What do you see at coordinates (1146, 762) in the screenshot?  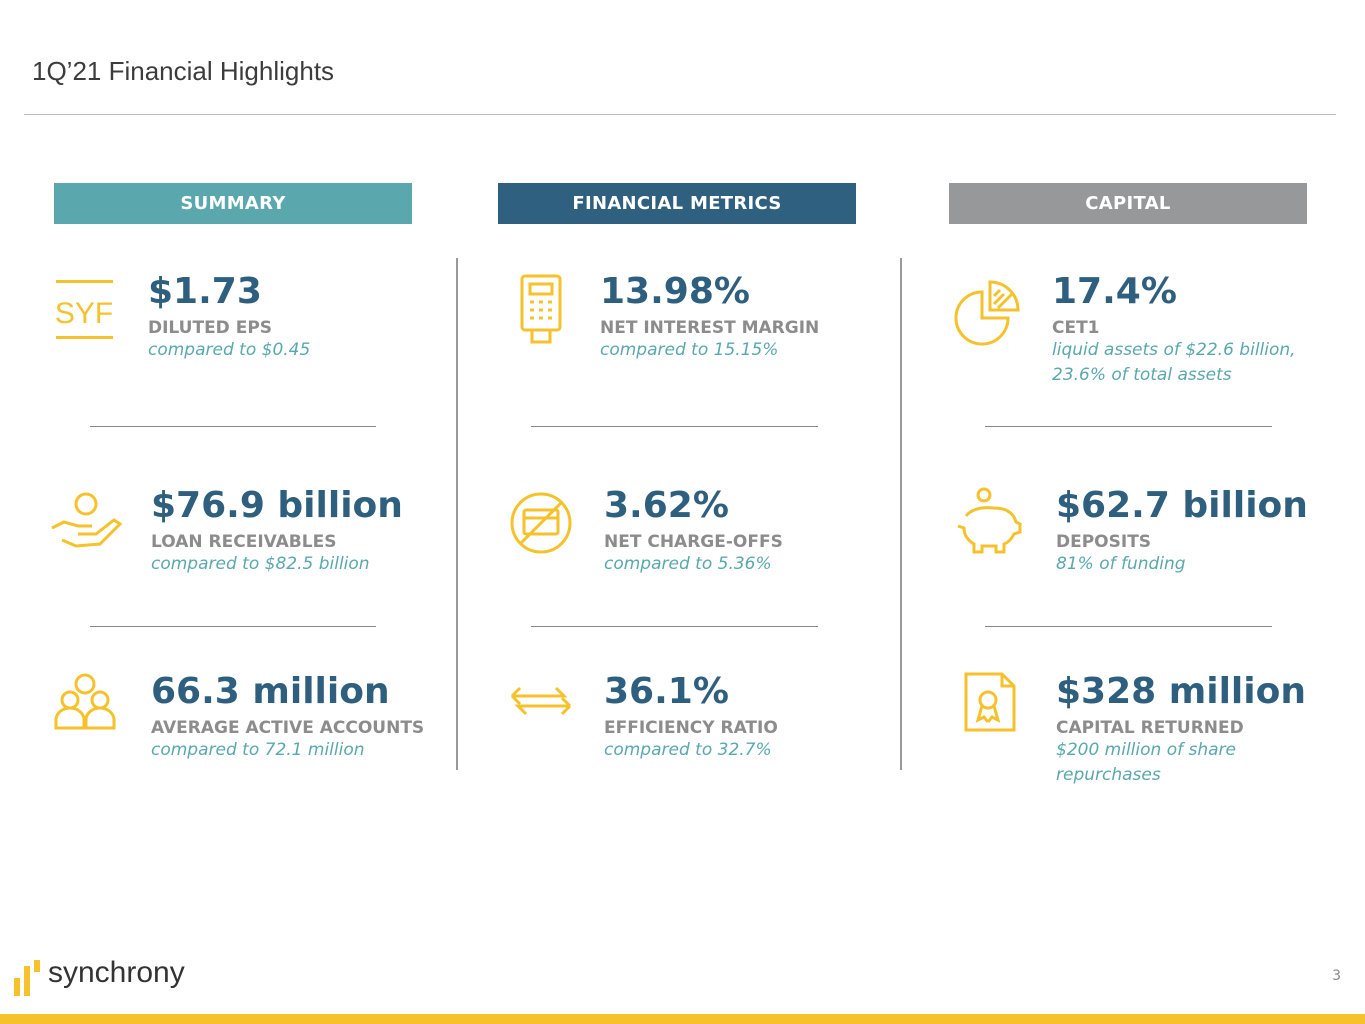 I see `metric-comparison: $200 million of share repurchases` at bounding box center [1146, 762].